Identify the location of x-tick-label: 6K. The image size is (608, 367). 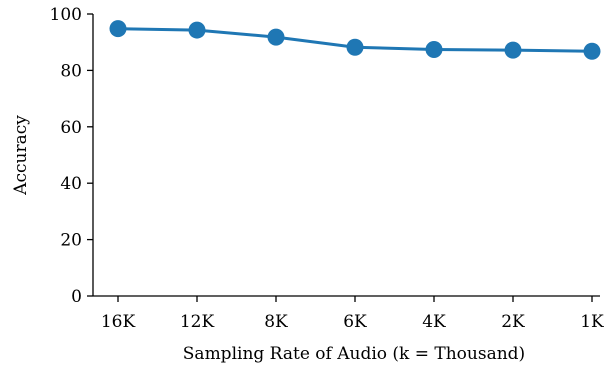
(355, 322).